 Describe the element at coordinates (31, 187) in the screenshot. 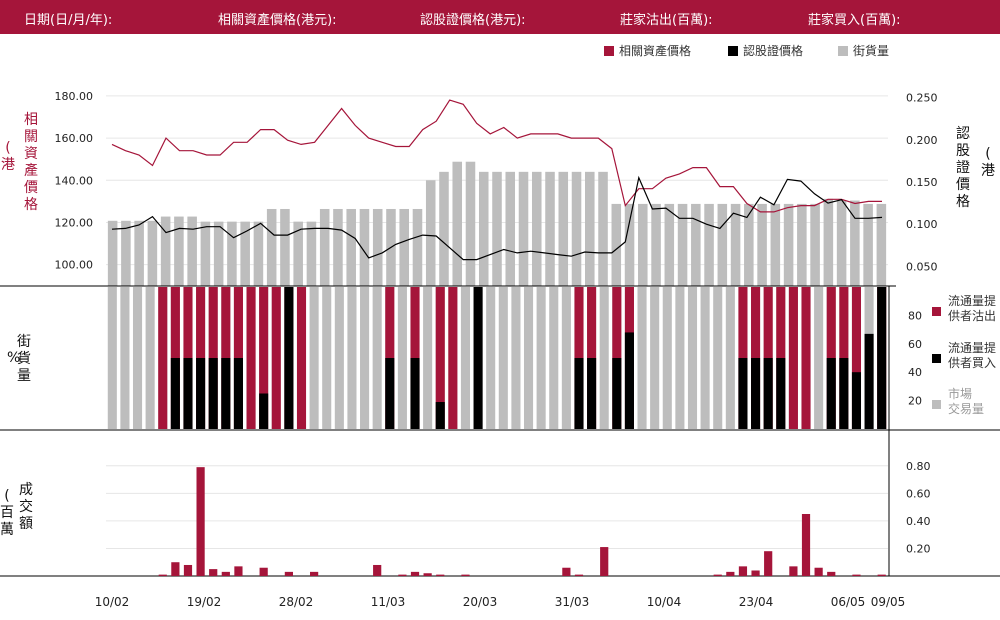

I see `left-axis-title: 價` at that location.